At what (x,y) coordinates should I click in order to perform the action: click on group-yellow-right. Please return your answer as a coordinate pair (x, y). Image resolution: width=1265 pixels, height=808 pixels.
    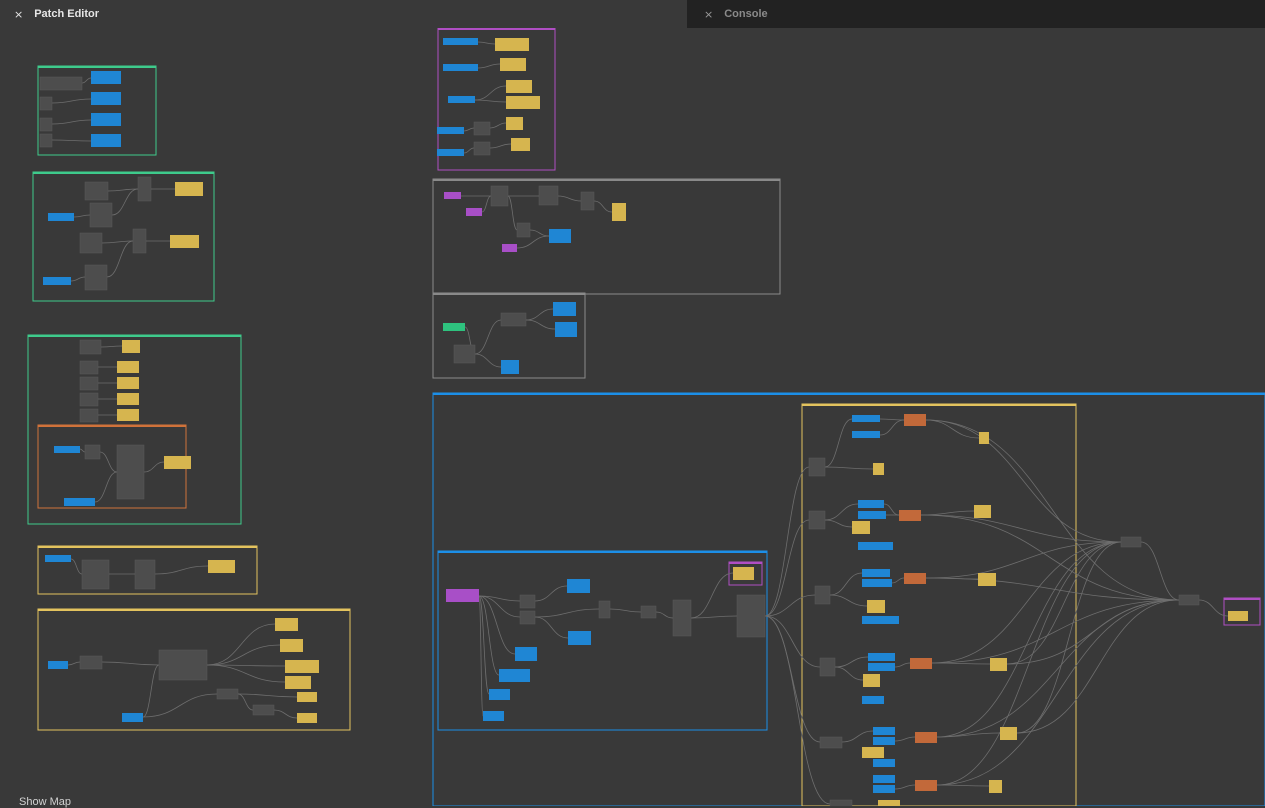
    Looking at the image, I should click on (939, 604).